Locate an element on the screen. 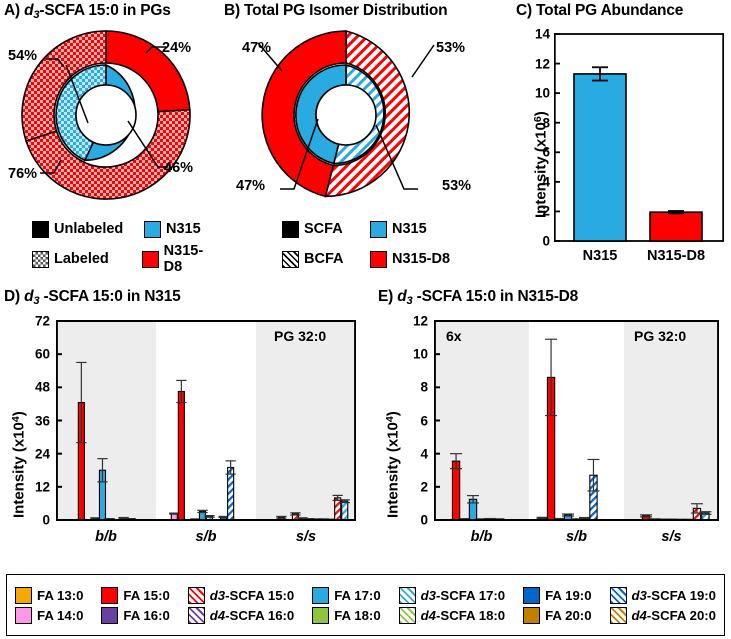 The height and width of the screenshot is (639, 731). leader-a-54b is located at coordinates (77, 94).